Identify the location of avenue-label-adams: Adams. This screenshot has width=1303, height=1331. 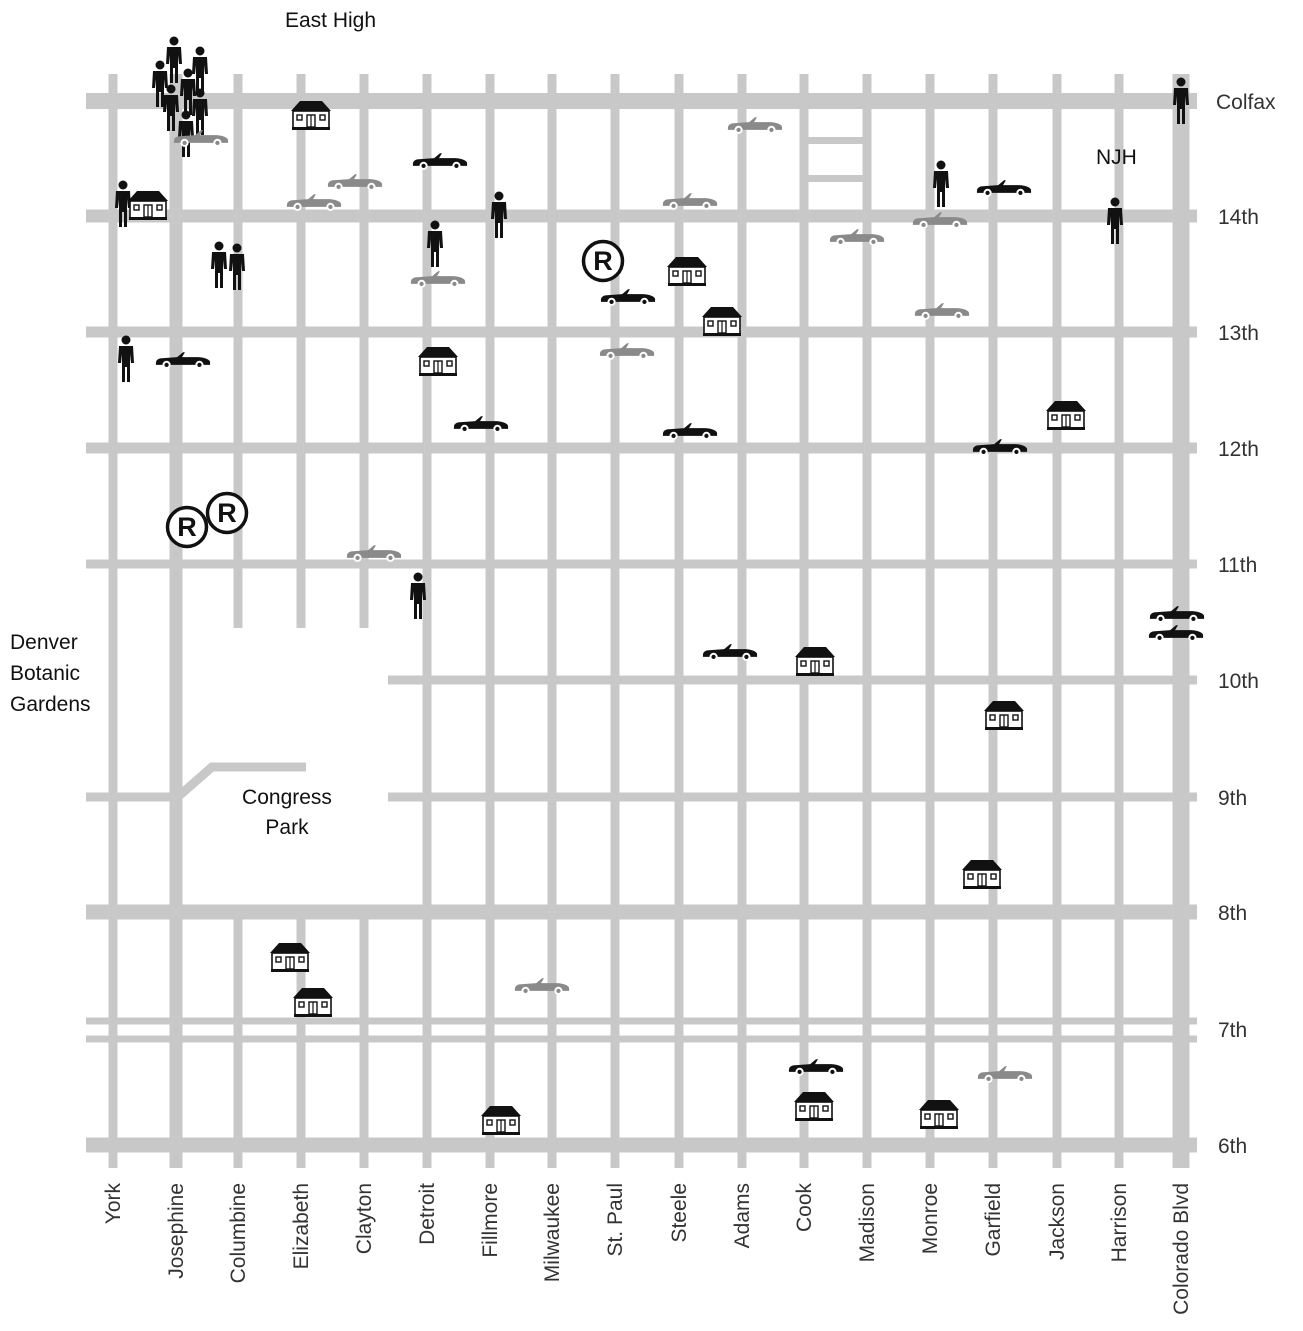
(742, 1215).